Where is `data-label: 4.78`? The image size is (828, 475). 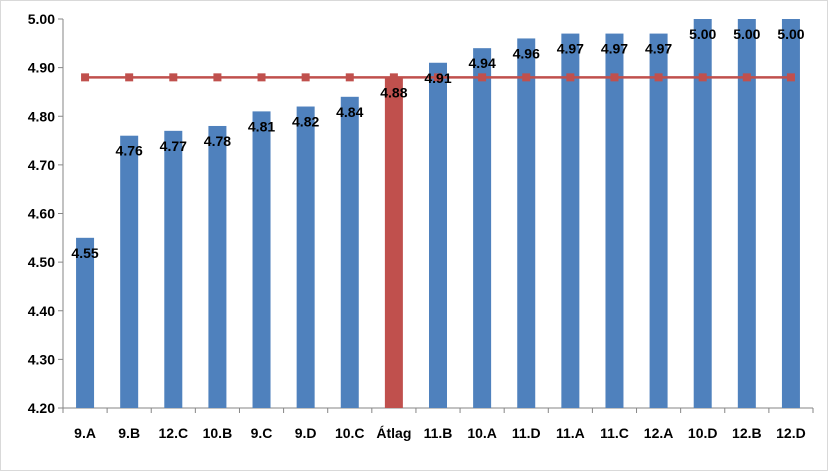 data-label: 4.78 is located at coordinates (217, 141).